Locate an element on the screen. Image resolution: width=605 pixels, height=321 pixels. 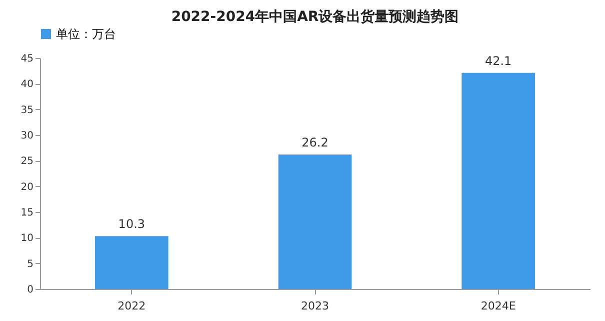
y-tick-label: 15 is located at coordinates (27, 213).